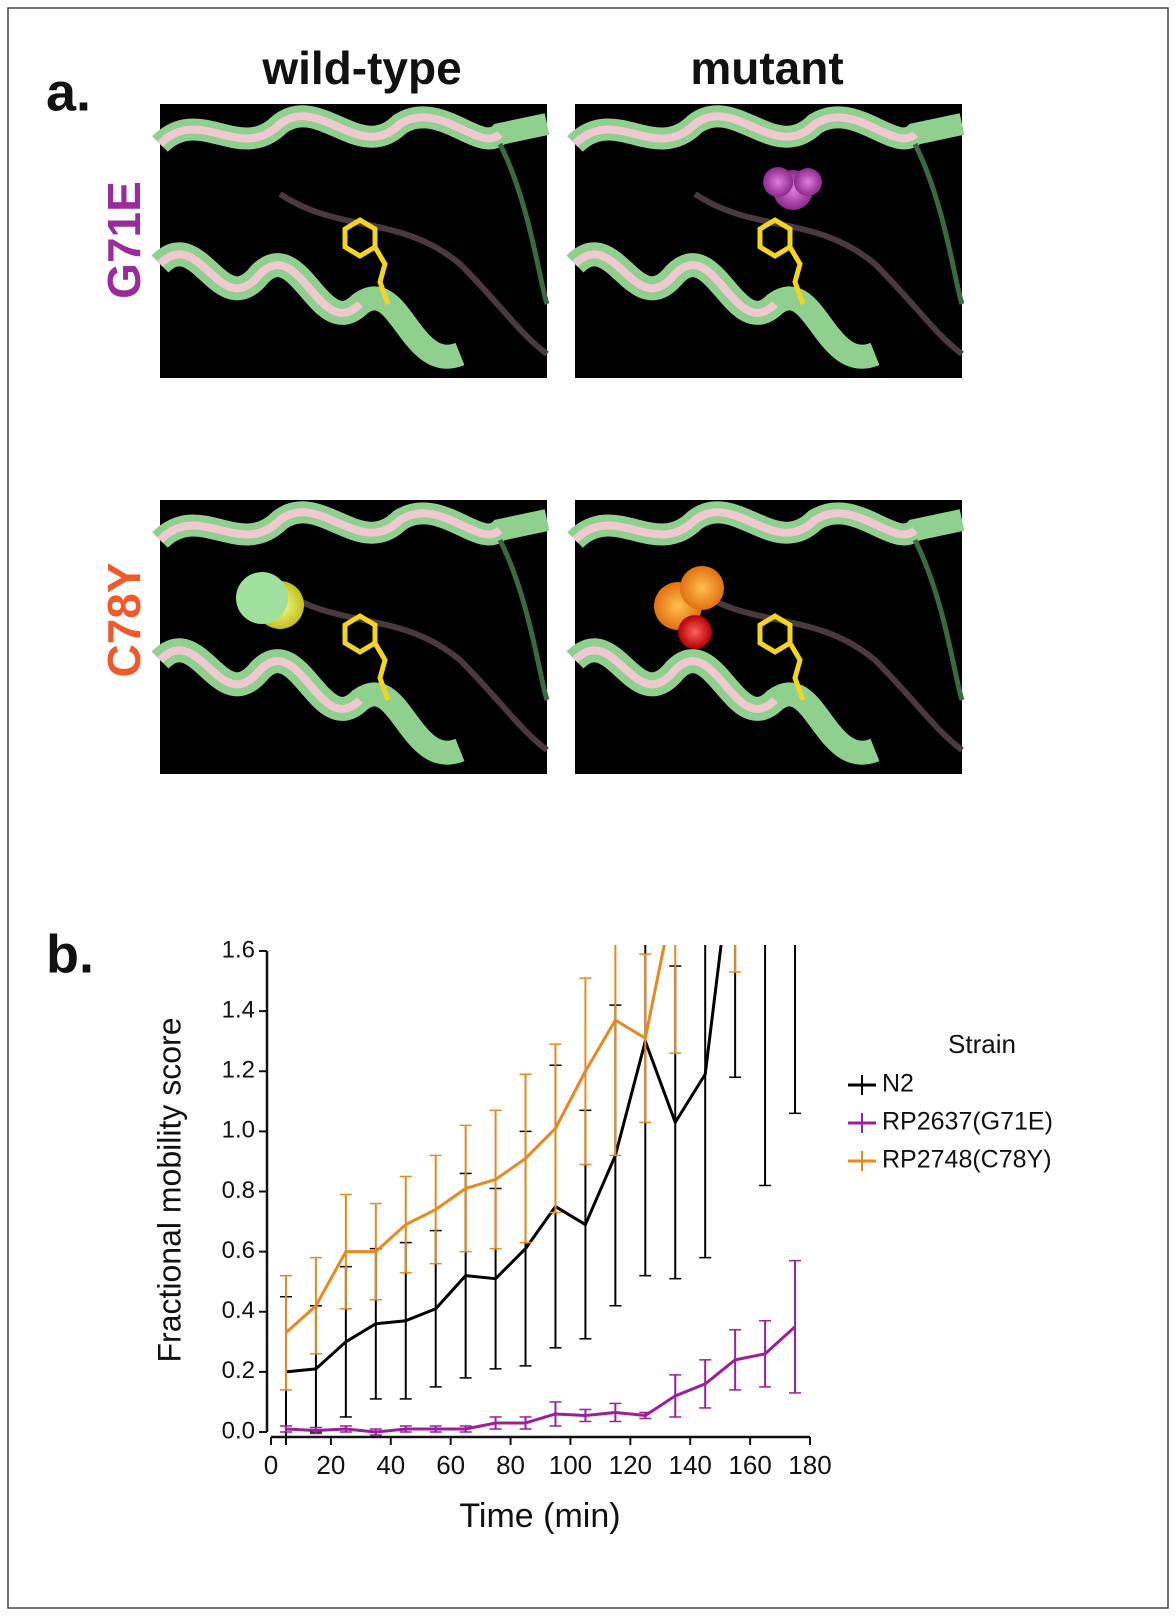  Describe the element at coordinates (271, 1465) in the screenshot. I see `x-tick-label: 0` at that location.